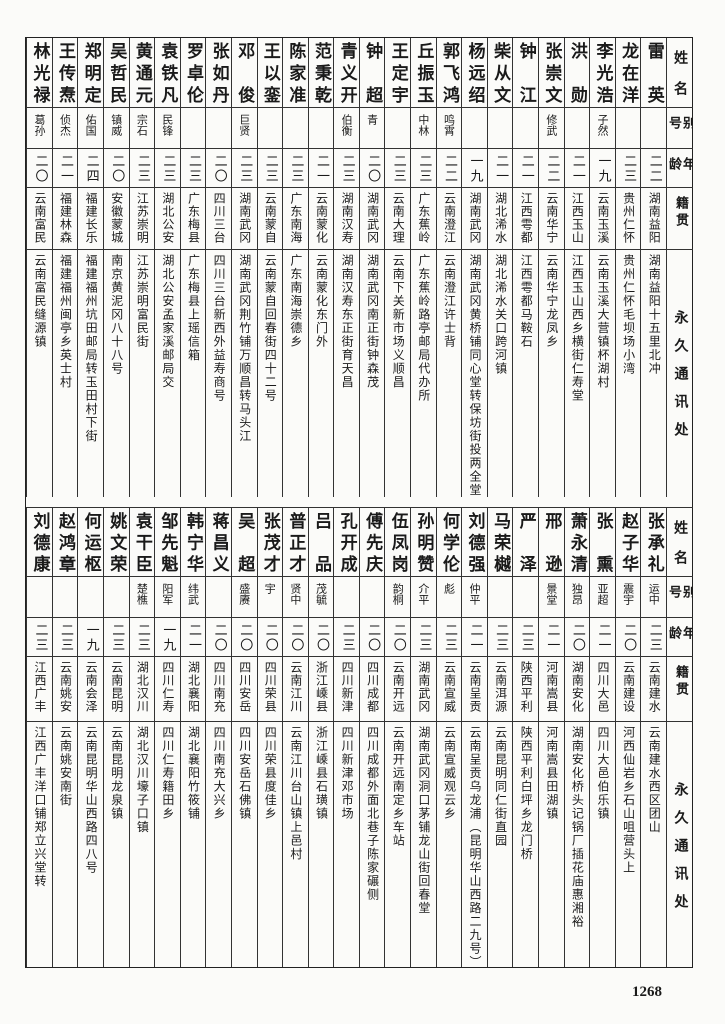 Image resolution: width=725 pixels, height=1024 pixels. Describe the element at coordinates (628, 687) in the screenshot. I see `native-text: 云南建设` at that location.